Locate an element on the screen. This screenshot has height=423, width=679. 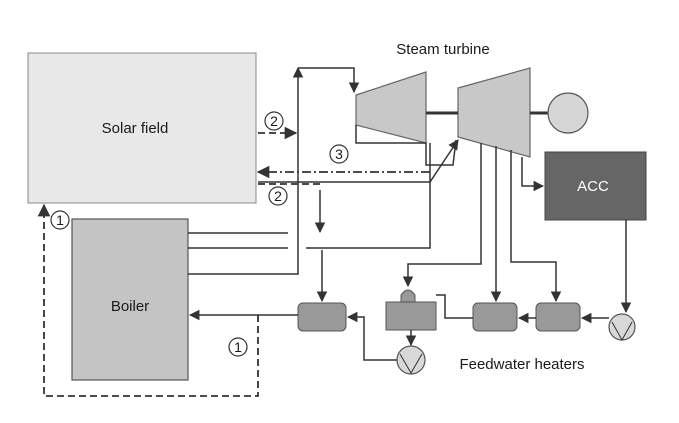
feedwater-heaters-label: Feedwater heaters is located at coordinates (521, 364).